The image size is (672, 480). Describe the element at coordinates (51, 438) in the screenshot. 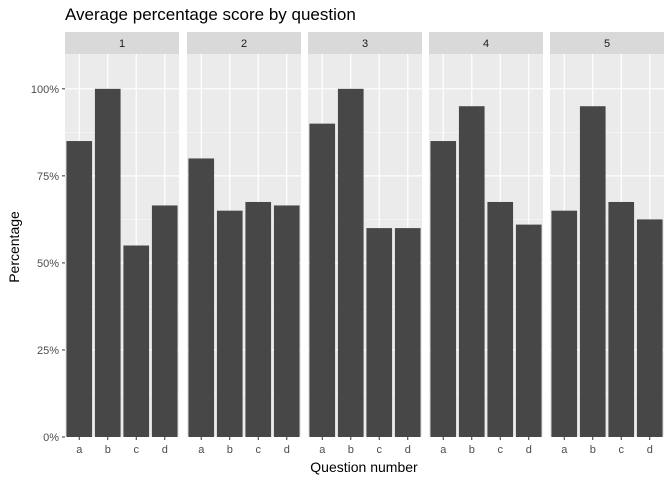

I see `y-tick-label: 0%` at that location.